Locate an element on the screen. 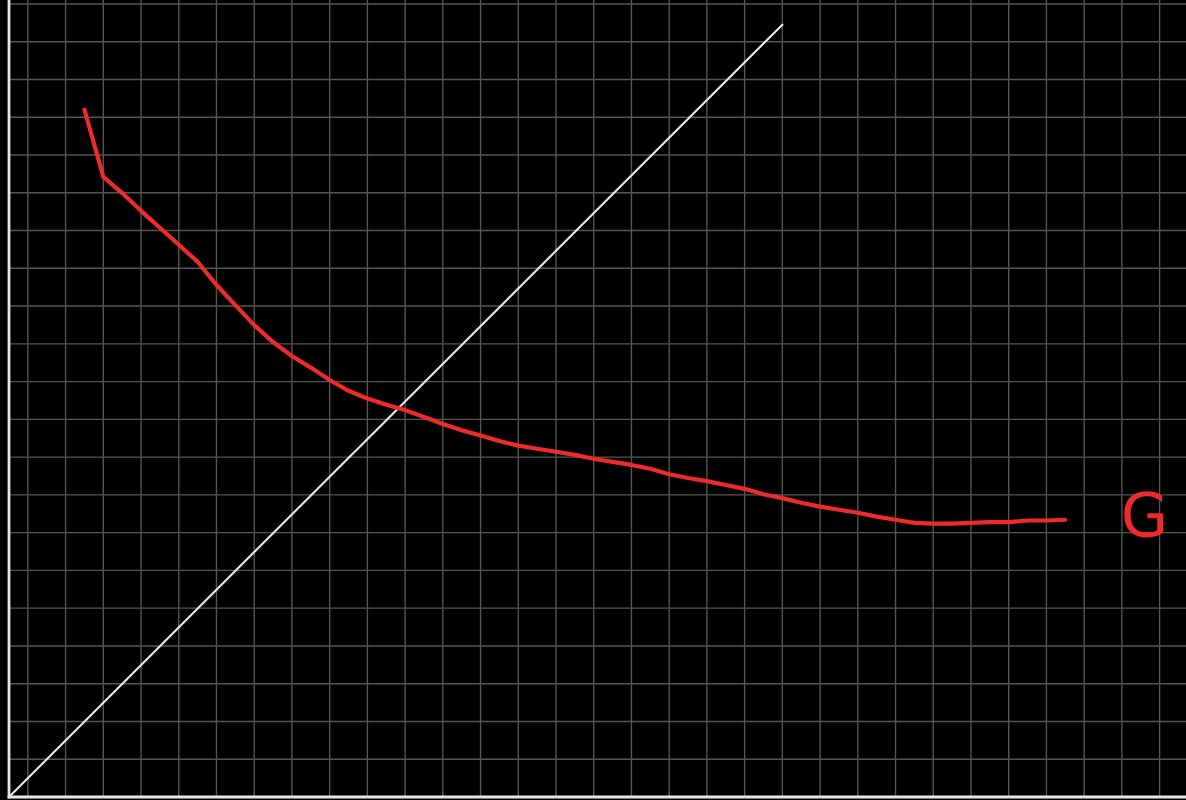  series-label: G is located at coordinates (1144, 514).